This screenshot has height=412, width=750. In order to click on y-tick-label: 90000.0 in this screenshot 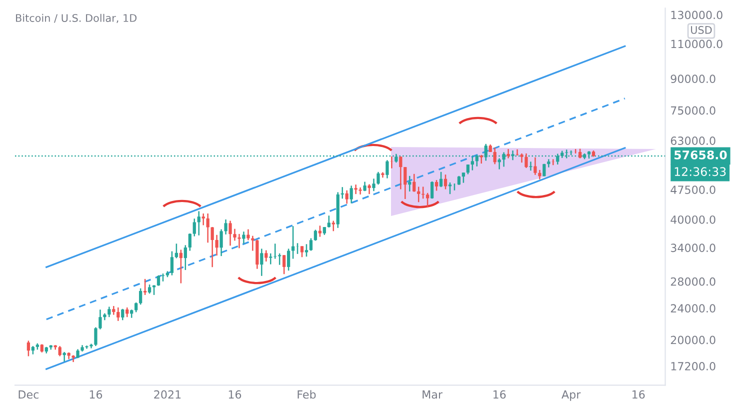, I will do `click(693, 79)`.